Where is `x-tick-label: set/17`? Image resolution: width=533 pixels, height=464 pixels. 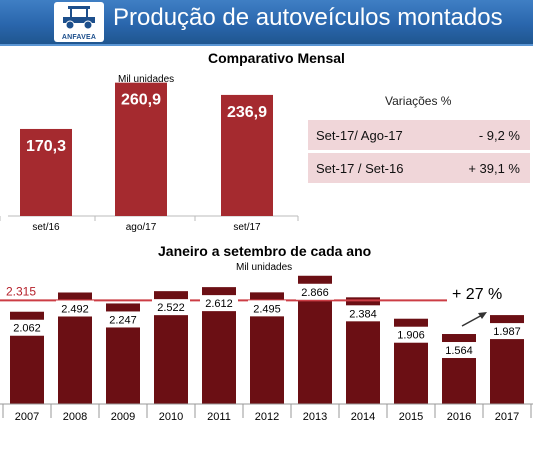
x-tick-label: set/17 is located at coordinates (247, 227).